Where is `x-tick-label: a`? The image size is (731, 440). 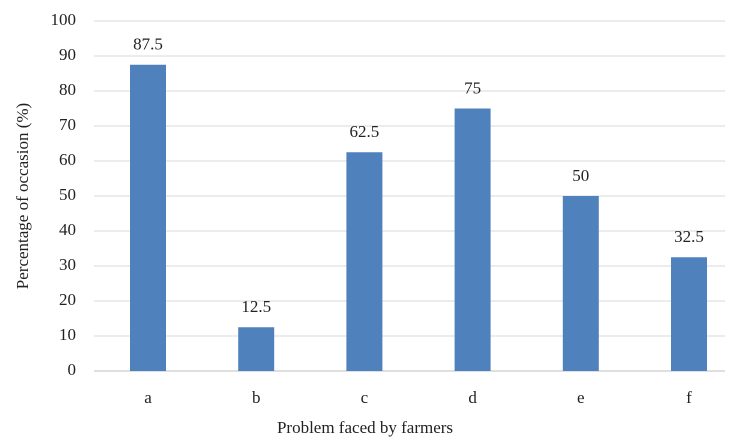 x-tick-label: a is located at coordinates (148, 397).